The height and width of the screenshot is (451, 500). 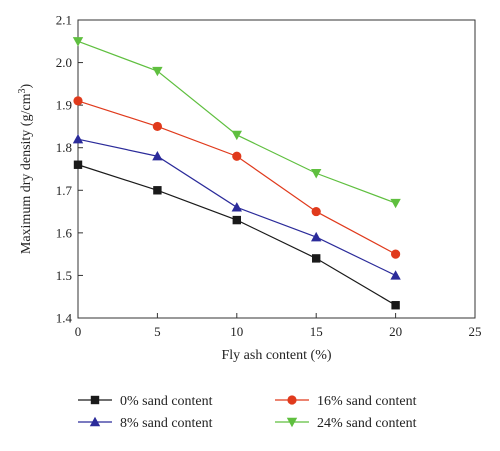 I want to click on legend-item: 16% sand content, so click(x=346, y=401).